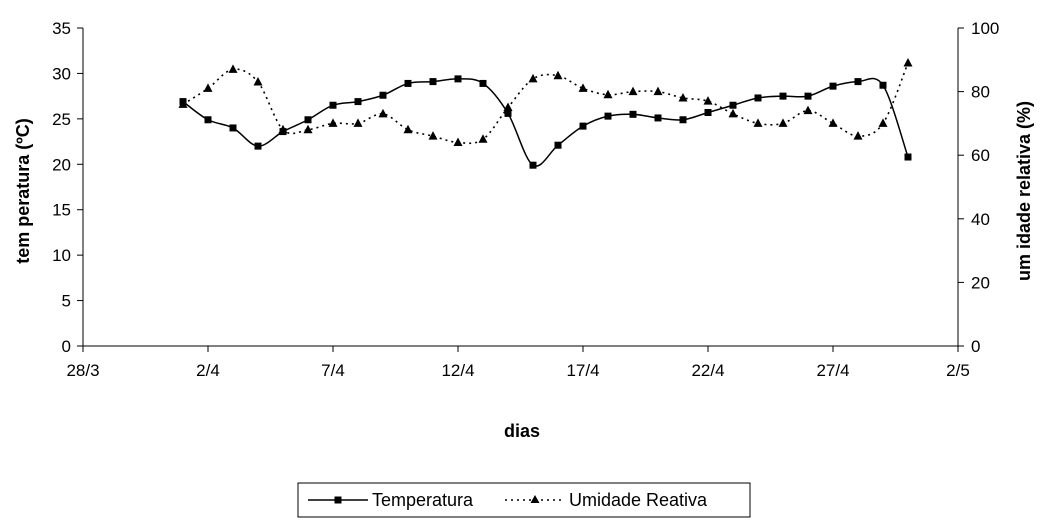 The image size is (1048, 520). Describe the element at coordinates (524, 500) in the screenshot. I see `legend: Temperatura Umidade Reativa` at that location.